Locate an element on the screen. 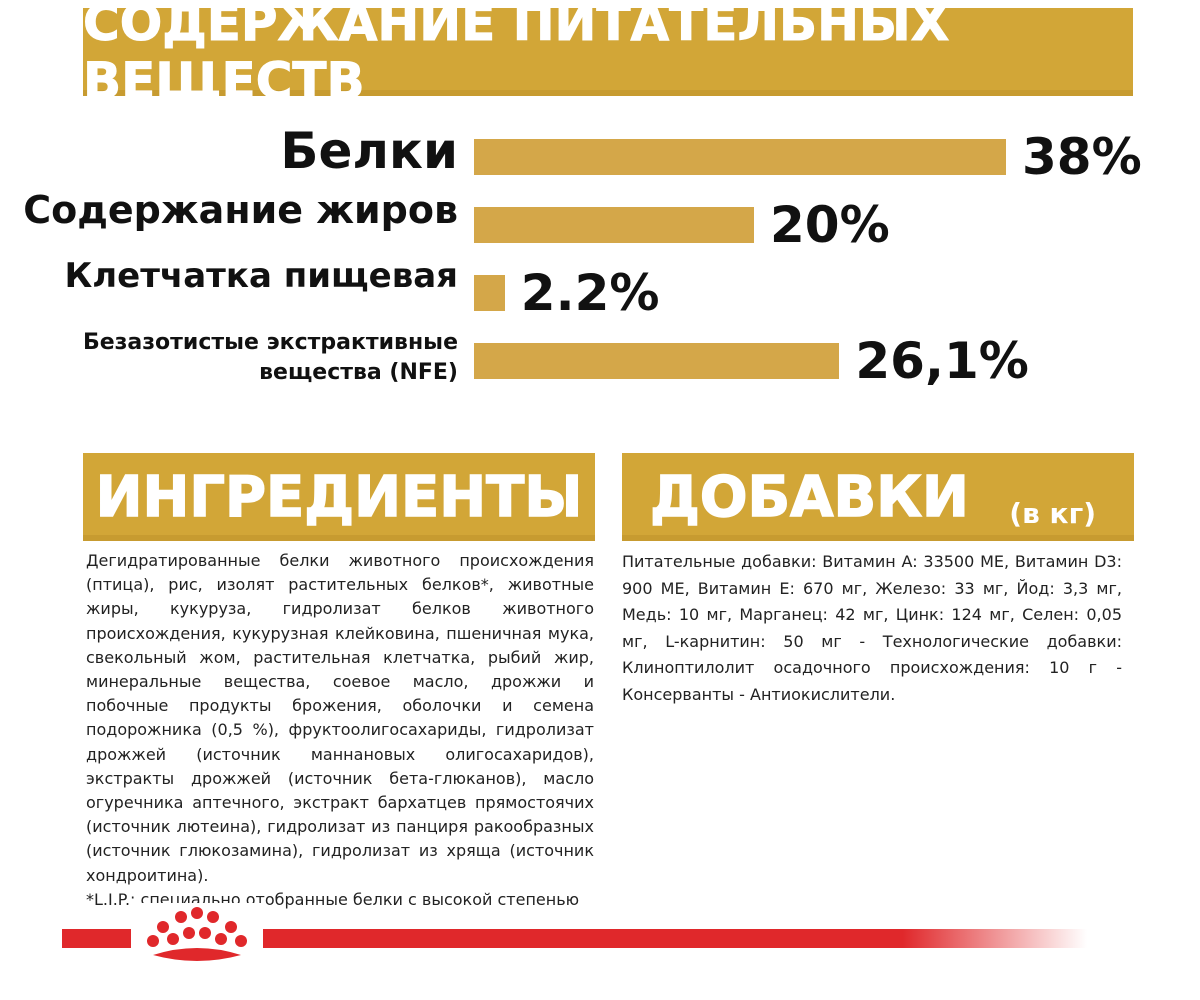  nutrients-title-banner: СОДЕРЖАНИЕ ПИТАТЕЛЬНЫХ ВЕЩЕСТВ is located at coordinates (608, 55).